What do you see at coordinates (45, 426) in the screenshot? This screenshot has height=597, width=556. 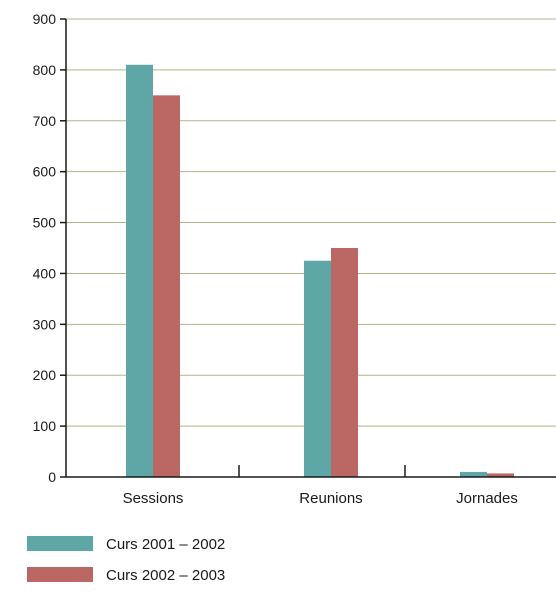 I see `y-tick-label: 100` at bounding box center [45, 426].